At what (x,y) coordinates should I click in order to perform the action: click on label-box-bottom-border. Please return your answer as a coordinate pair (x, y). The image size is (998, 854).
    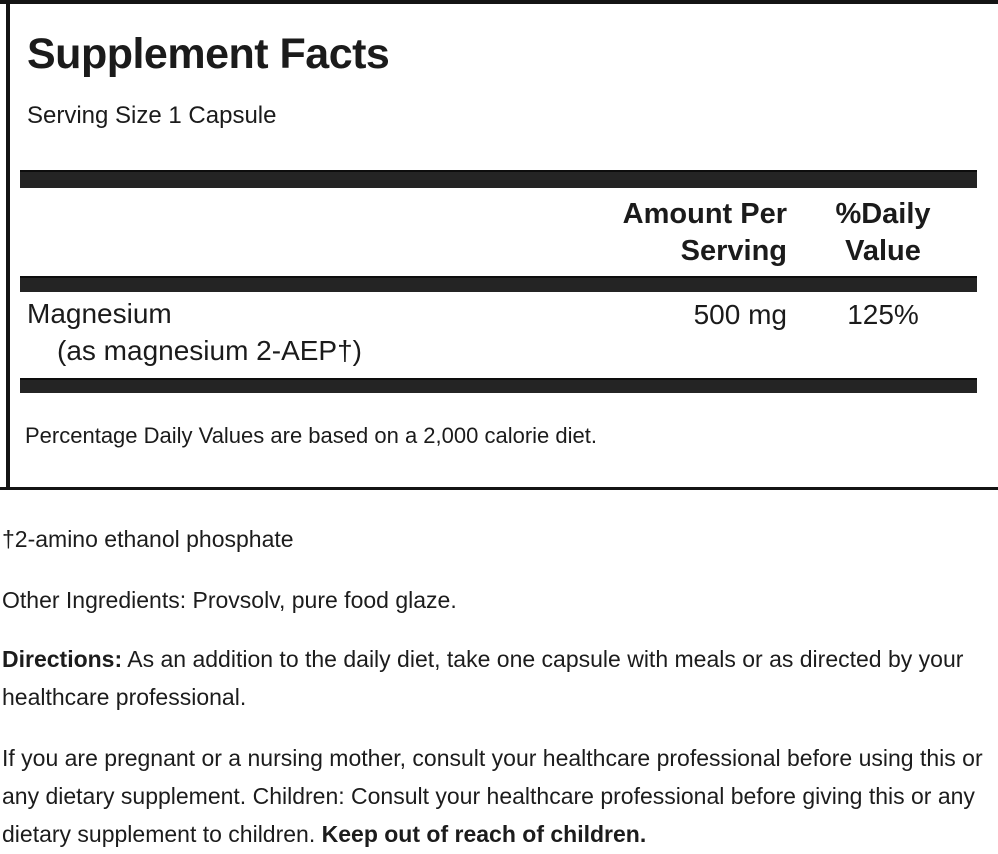
    Looking at the image, I should click on (499, 488).